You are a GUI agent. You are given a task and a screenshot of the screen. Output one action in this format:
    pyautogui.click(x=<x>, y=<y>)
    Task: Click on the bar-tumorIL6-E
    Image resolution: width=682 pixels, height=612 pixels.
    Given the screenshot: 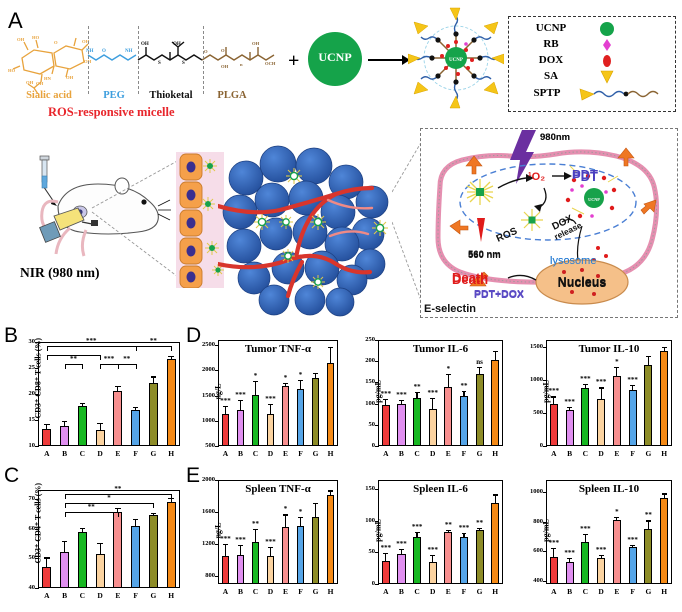 What is the action you would take?
    pyautogui.click(x=448, y=416)
    